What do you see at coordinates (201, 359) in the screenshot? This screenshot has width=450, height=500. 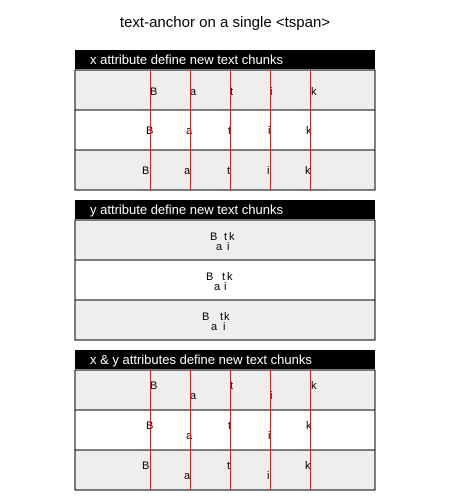 I see `section-header-label: x & y attributes define new text chunks` at bounding box center [201, 359].